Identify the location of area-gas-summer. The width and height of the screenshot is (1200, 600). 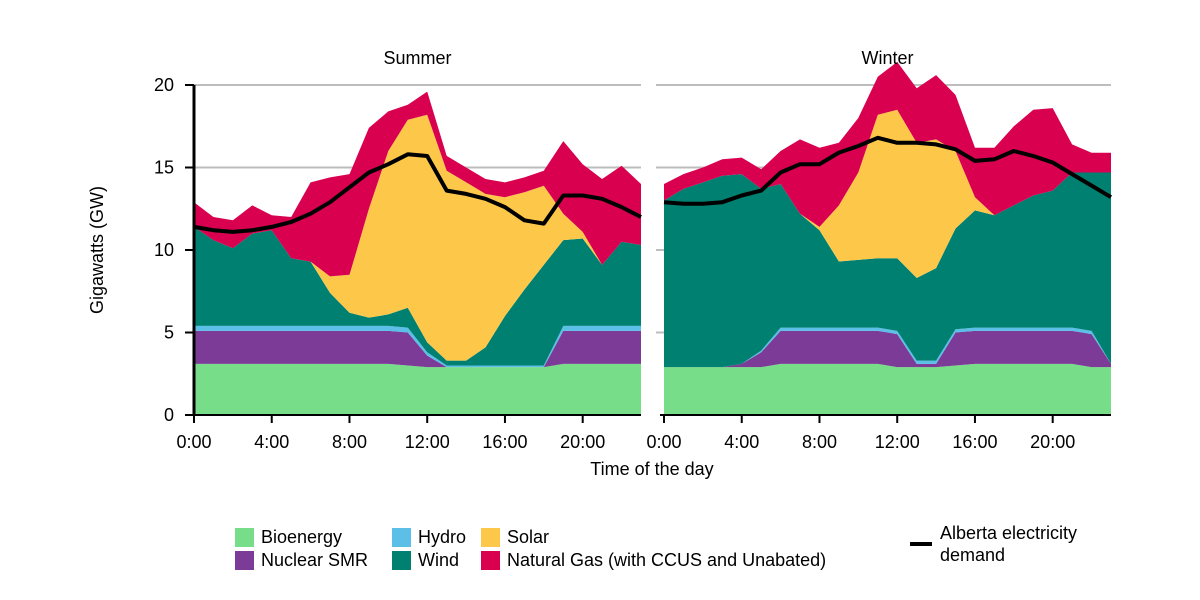
(417, 184).